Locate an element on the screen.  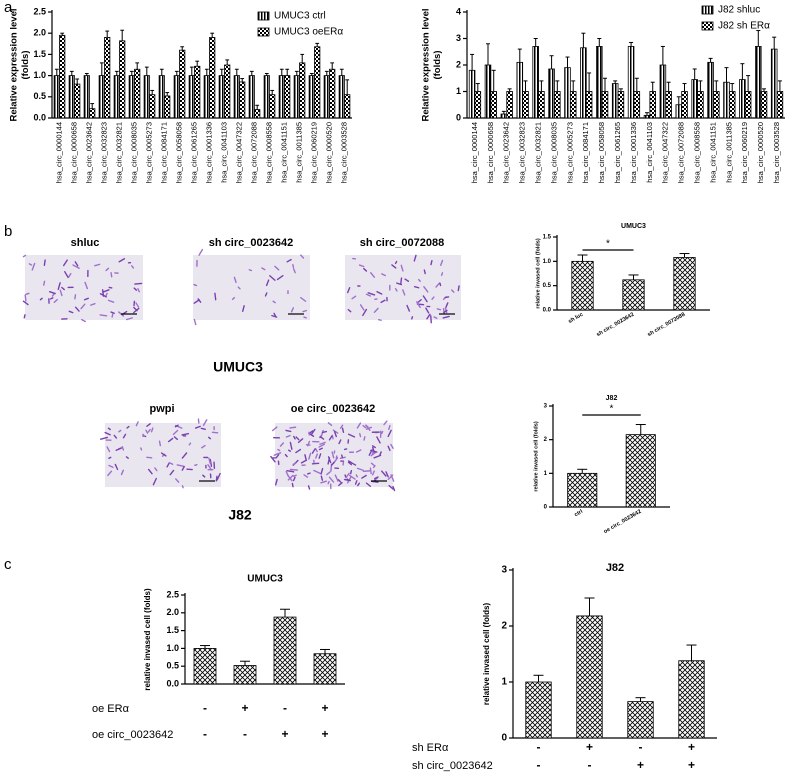
x-tick-label: hsa_circ_0041151 is located at coordinates (283, 152).